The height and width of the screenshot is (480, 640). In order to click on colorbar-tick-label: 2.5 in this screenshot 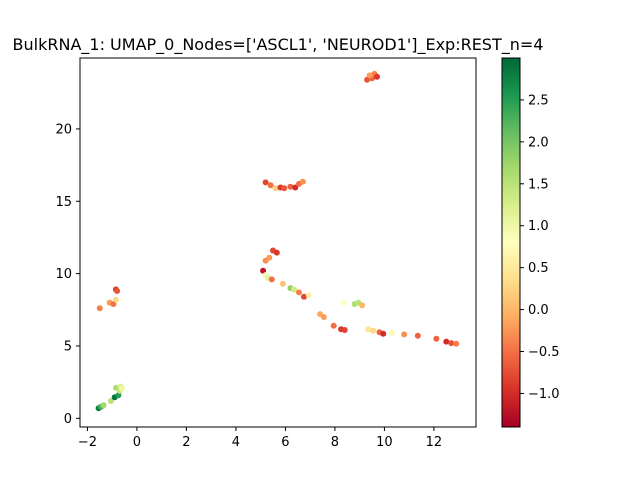, I will do `click(538, 100)`.